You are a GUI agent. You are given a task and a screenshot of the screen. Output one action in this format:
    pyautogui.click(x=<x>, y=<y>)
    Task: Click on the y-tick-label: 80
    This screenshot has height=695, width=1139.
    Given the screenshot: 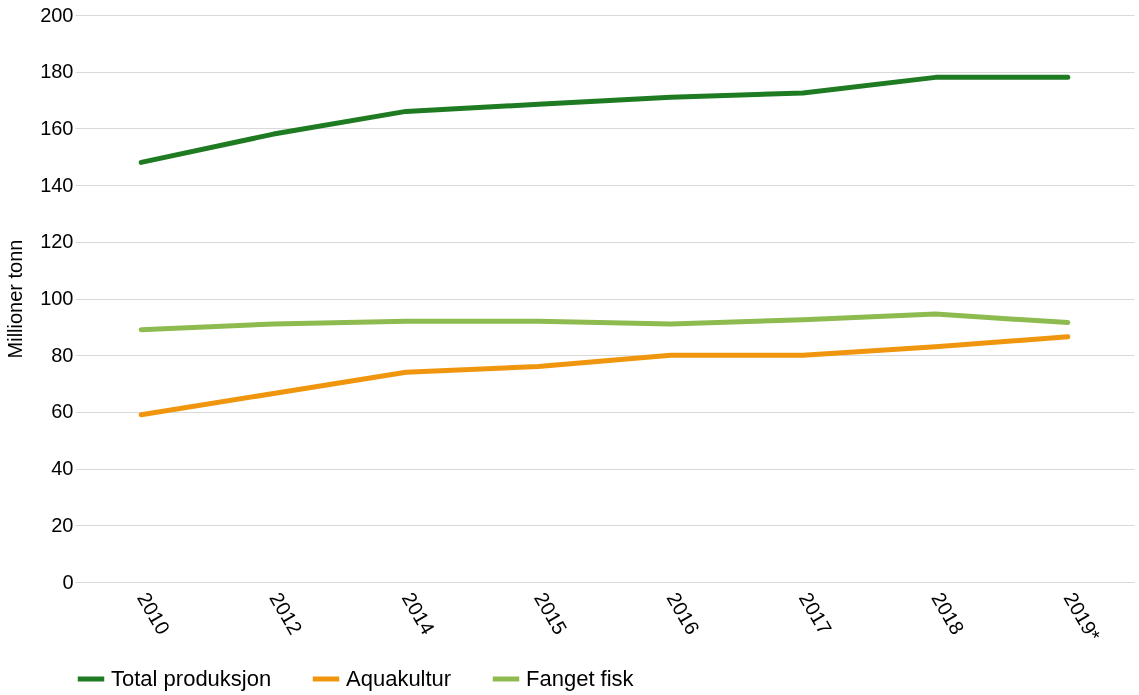 What is the action you would take?
    pyautogui.click(x=62, y=354)
    